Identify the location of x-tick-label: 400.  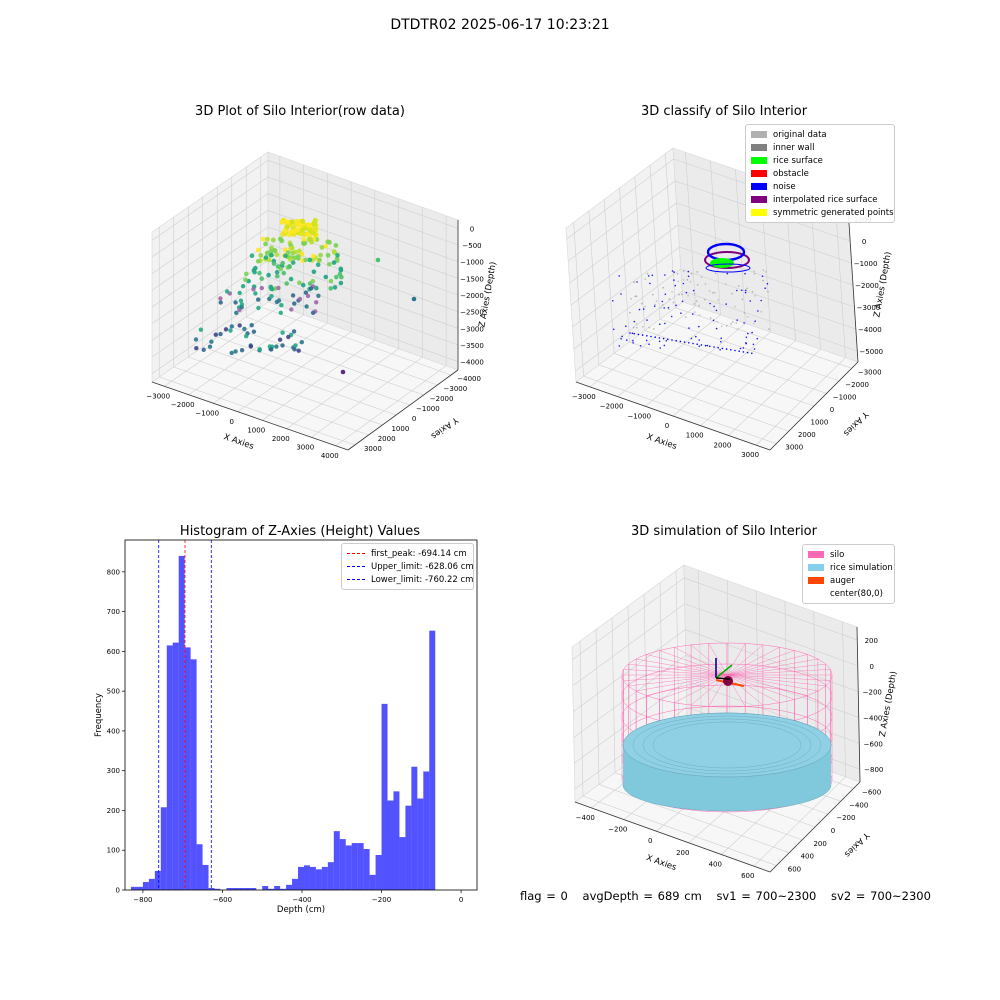
(715, 865).